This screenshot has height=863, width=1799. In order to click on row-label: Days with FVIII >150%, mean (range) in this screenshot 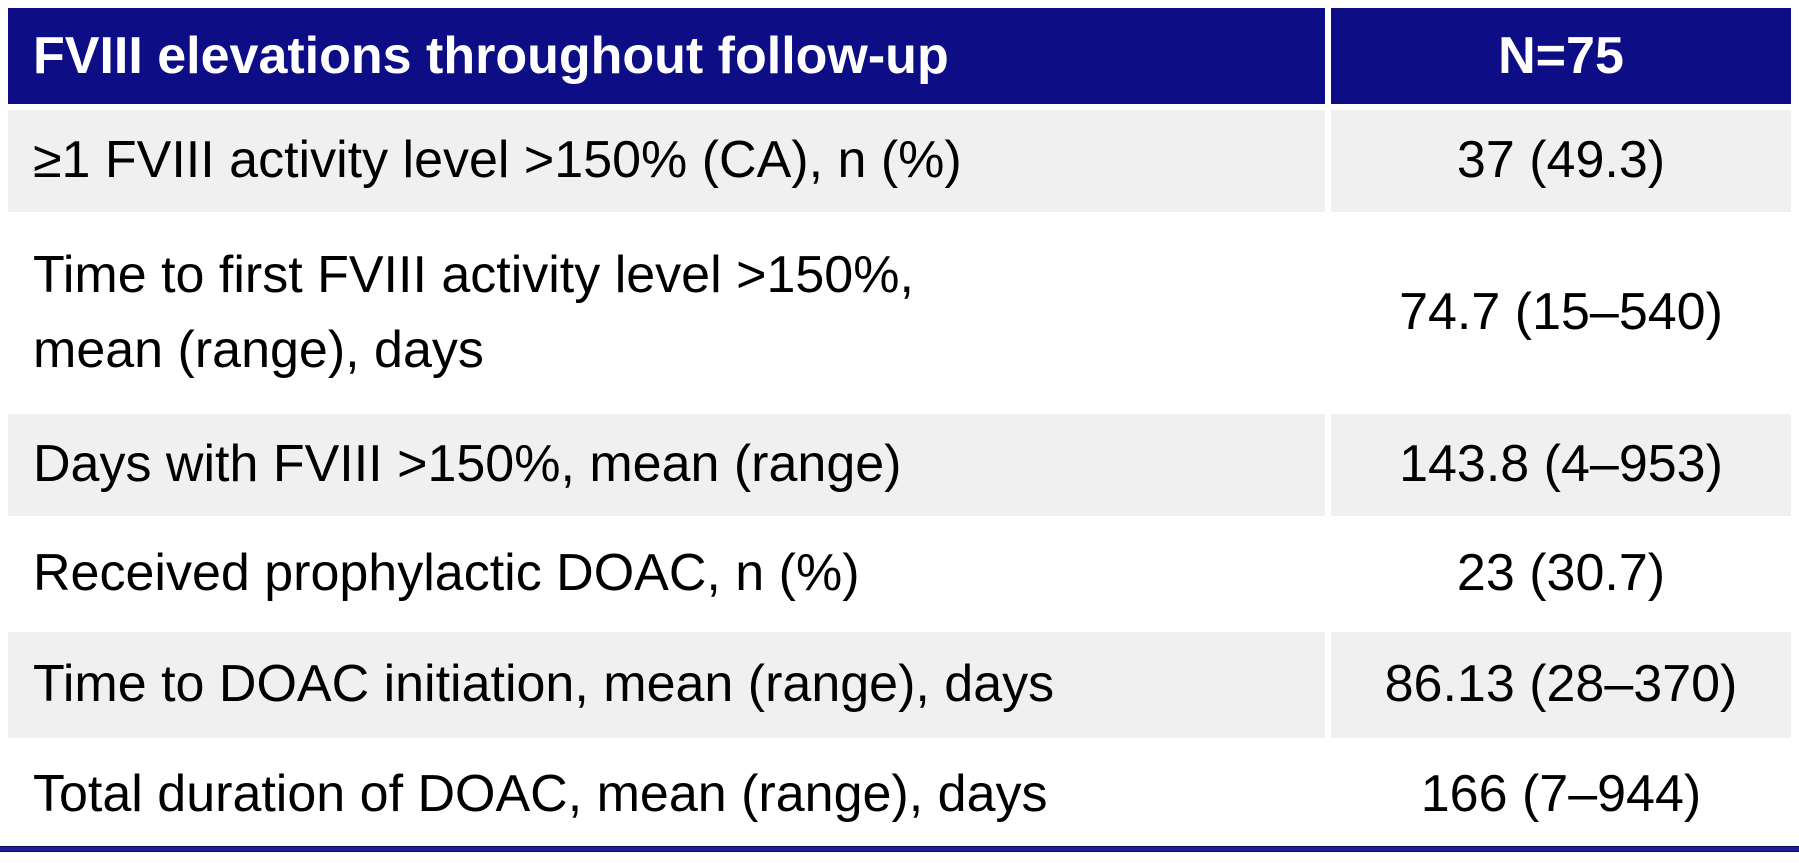, I will do `click(467, 464)`.